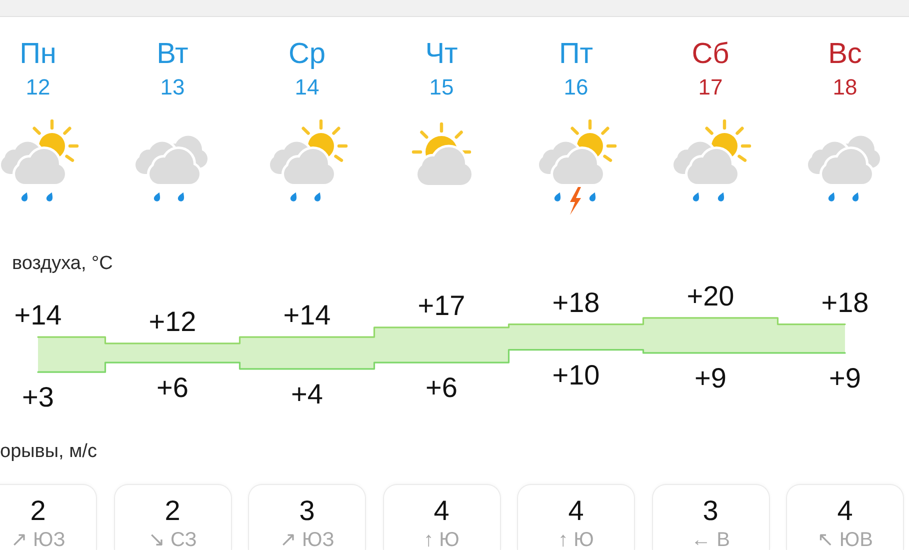 The height and width of the screenshot is (550, 909). I want to click on x-tick-label: Пт 16, so click(576, 69).